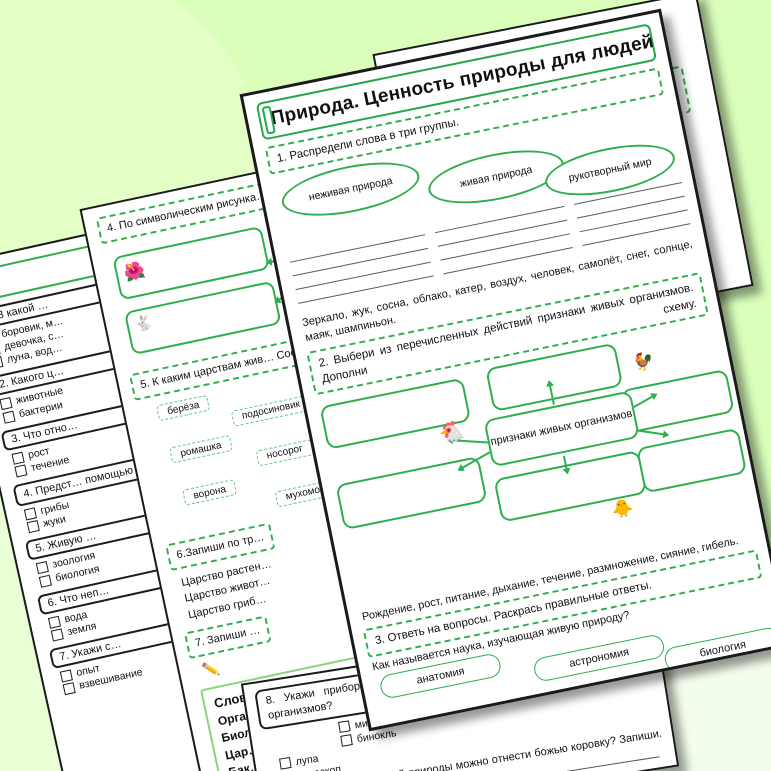 This screenshot has width=771, height=771. I want to click on answer-pill: биология, so click(716, 650).